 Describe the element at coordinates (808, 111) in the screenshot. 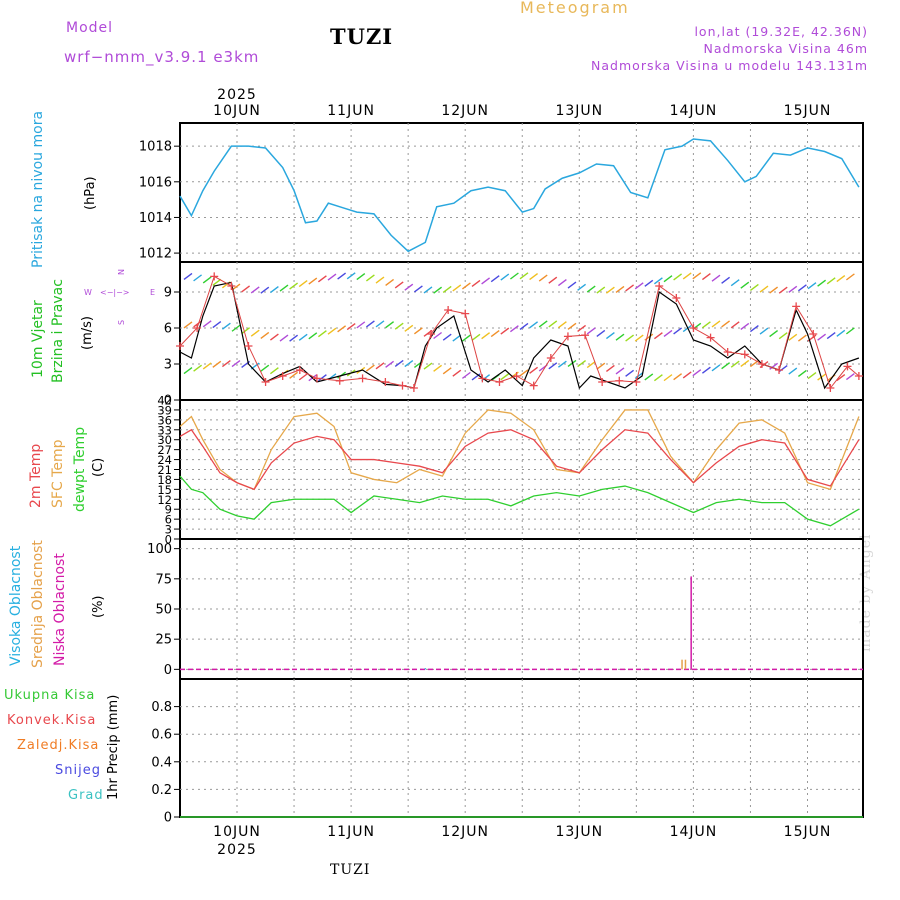

I see `top-day-label: 15JUN` at that location.